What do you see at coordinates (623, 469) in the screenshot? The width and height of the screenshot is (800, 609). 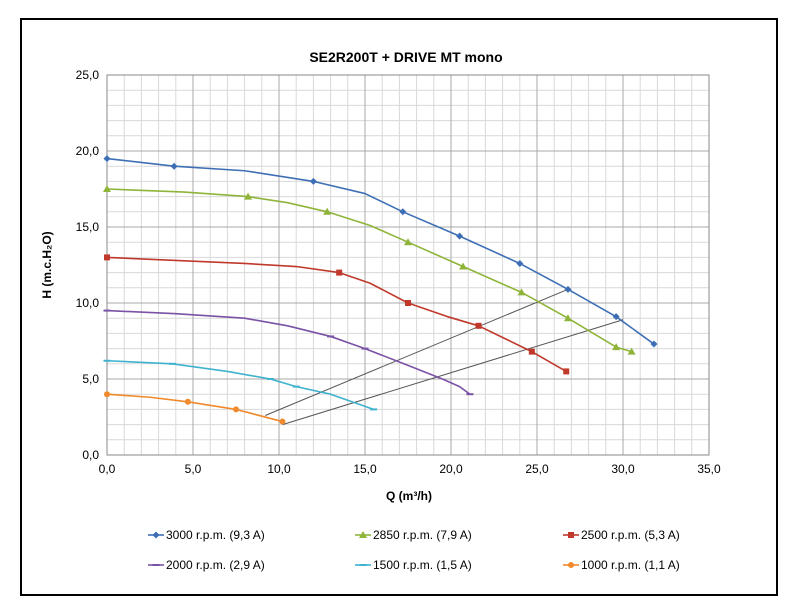 I see `x-tick-label: 30,0` at bounding box center [623, 469].